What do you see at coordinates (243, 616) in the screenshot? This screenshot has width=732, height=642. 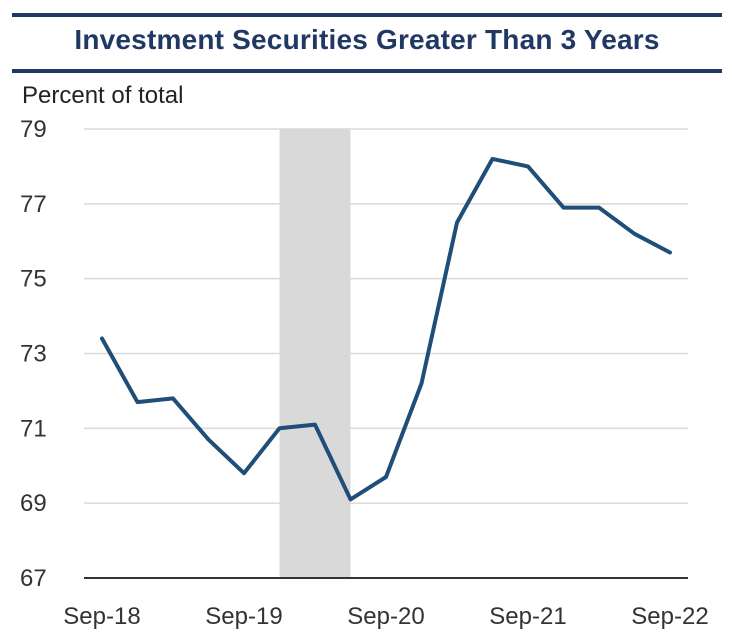 I see `x-tick-label-sep-19: Sep-19` at bounding box center [243, 616].